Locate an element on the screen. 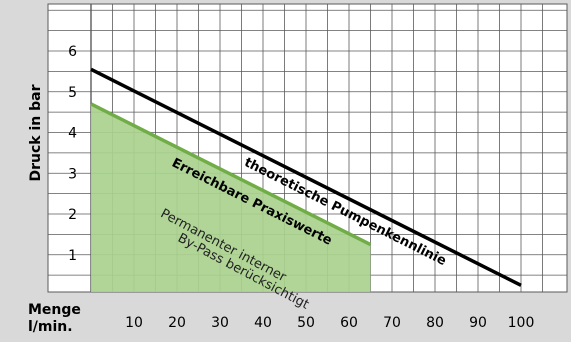 The width and height of the screenshot is (571, 342). x-tick-label: 50 is located at coordinates (306, 323).